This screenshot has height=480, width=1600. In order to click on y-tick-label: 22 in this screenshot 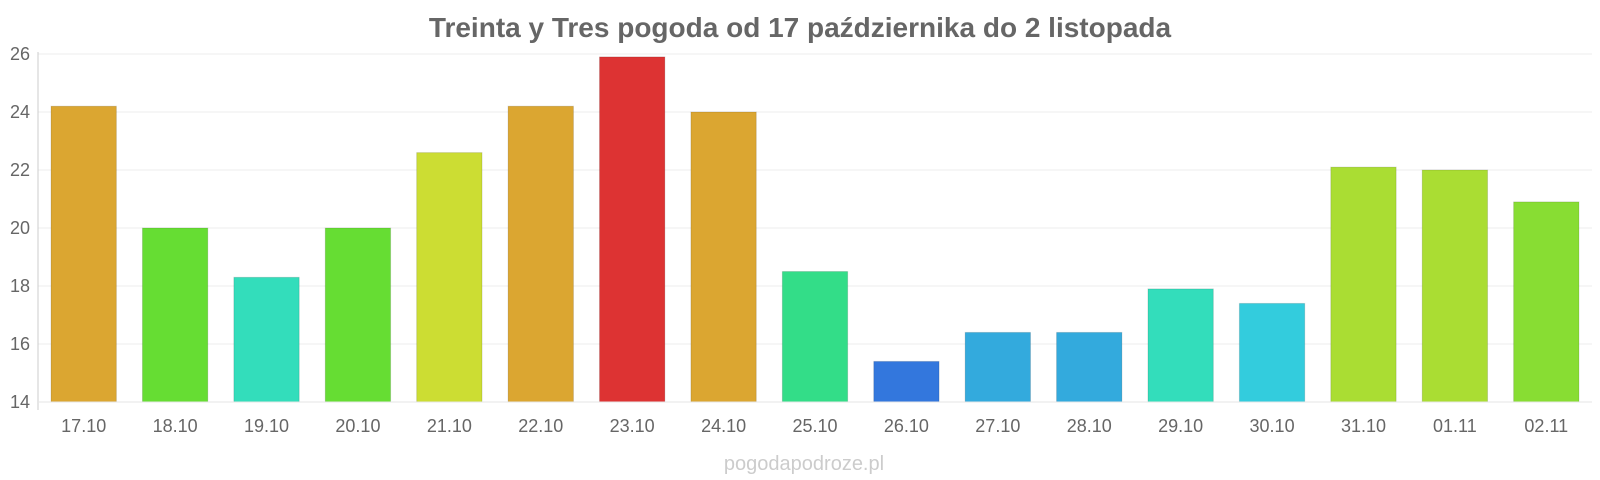, I will do `click(20, 170)`.